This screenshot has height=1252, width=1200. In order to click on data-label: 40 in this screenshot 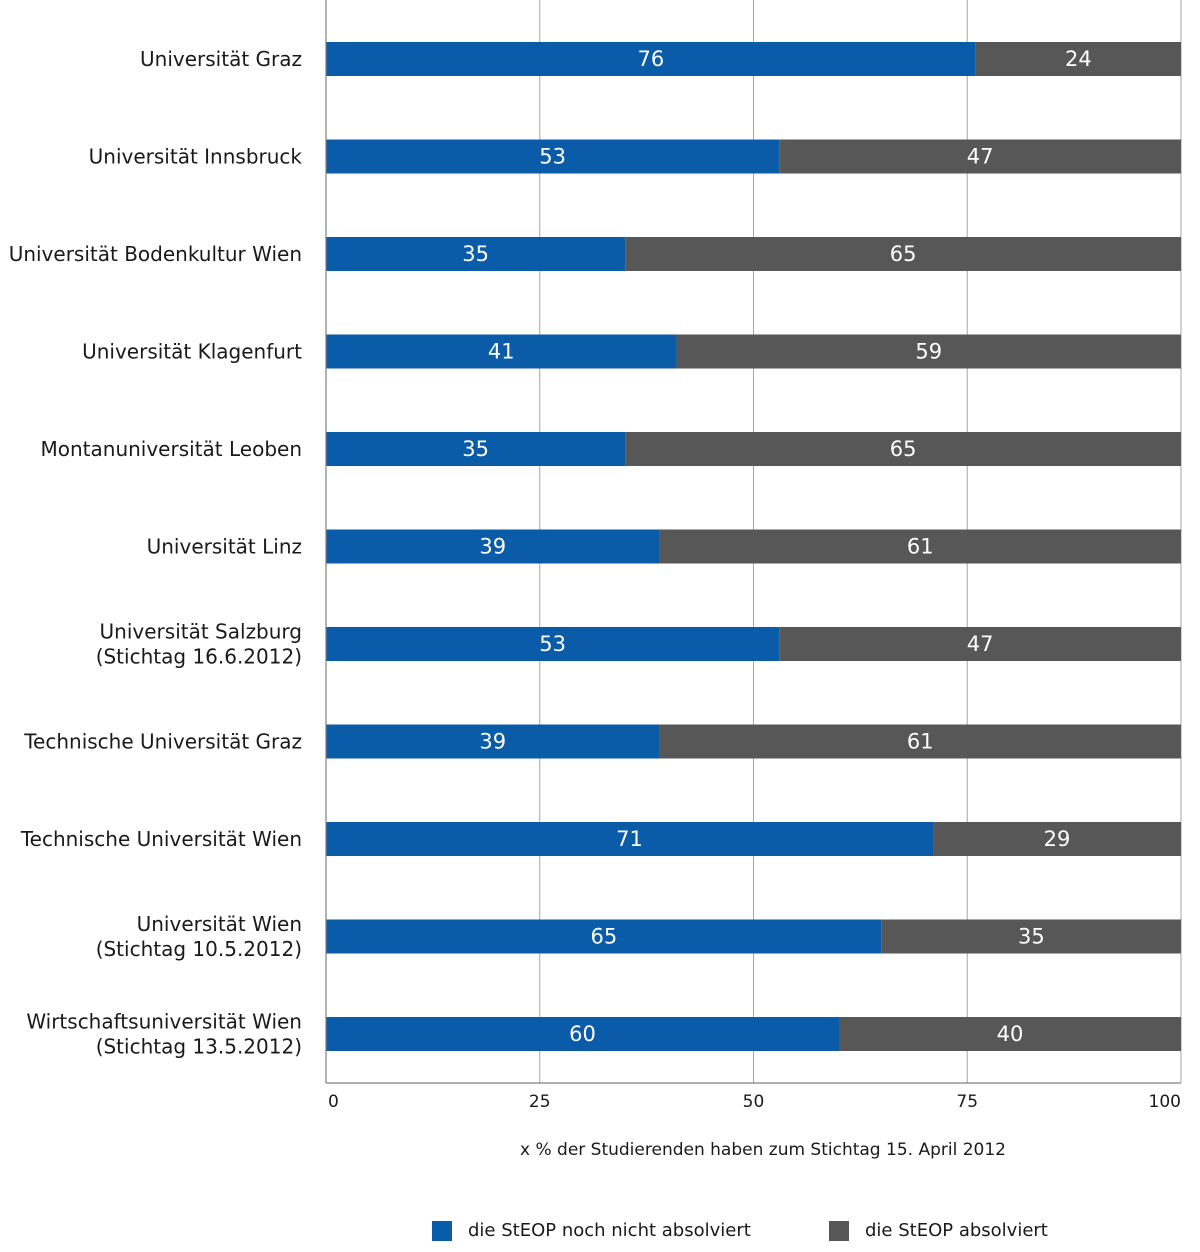, I will do `click(1010, 1034)`.